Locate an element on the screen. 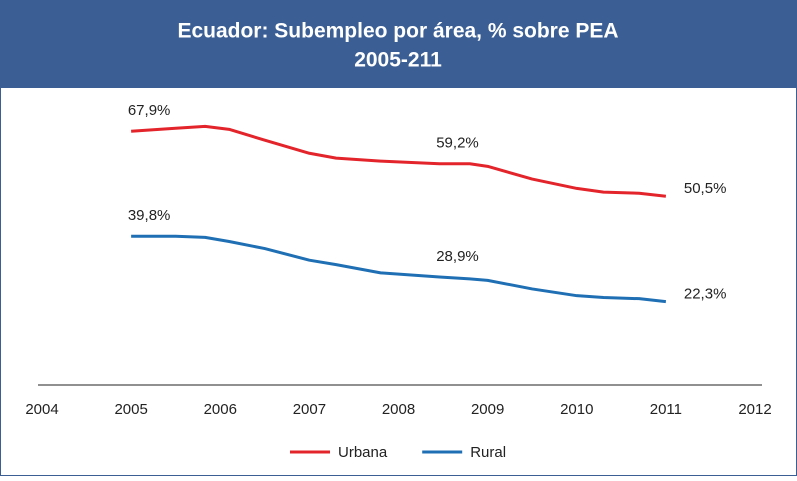  x-tick-label: 2005 is located at coordinates (130, 409).